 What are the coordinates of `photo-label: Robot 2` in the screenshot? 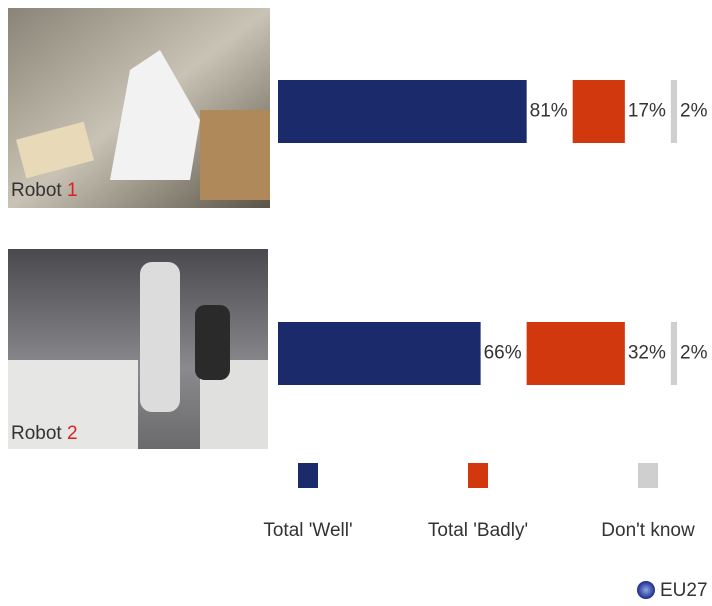 It's located at (44, 433).